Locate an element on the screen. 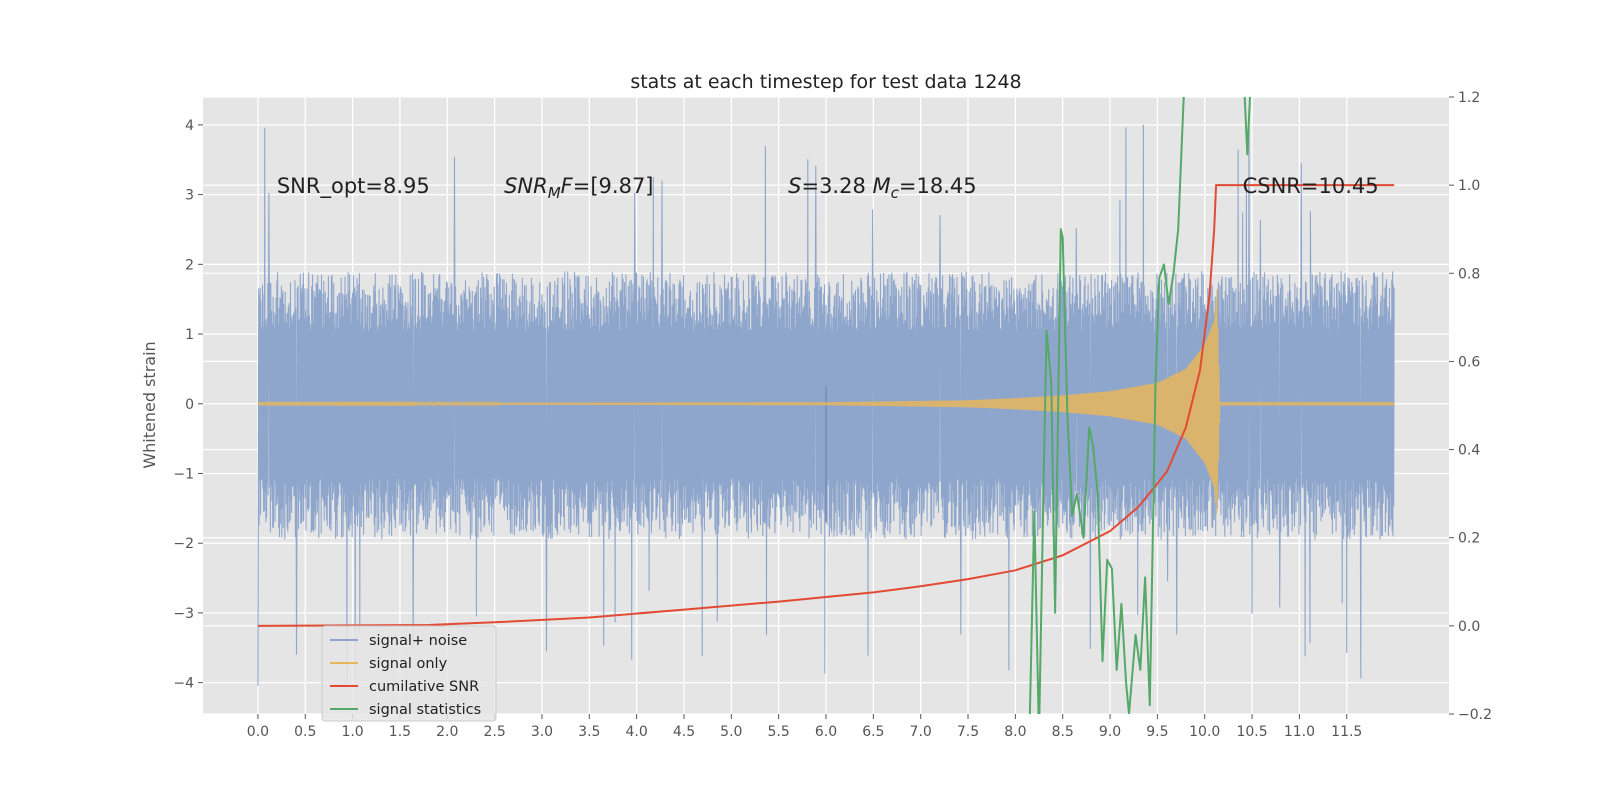 The image size is (1600, 800). series-signal-statistics-3-line is located at coordinates (1106, 405).